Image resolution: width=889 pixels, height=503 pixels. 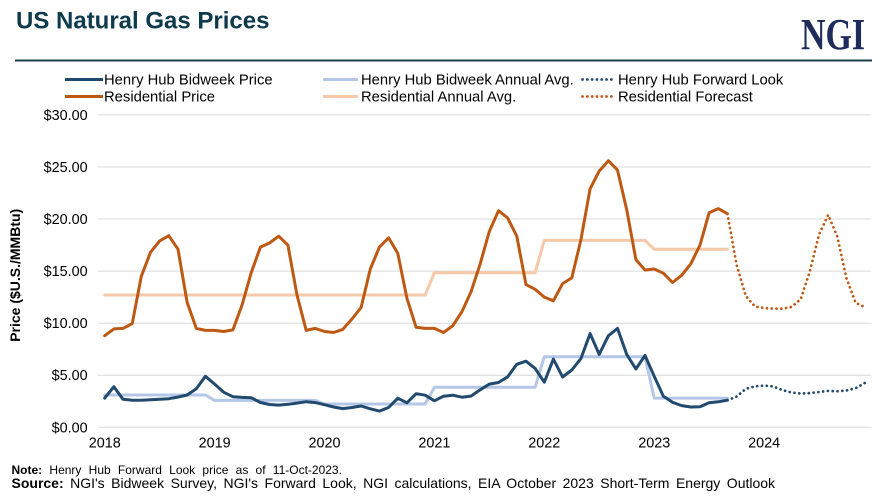 What do you see at coordinates (66, 324) in the screenshot?
I see `svg-text: $10.00` at bounding box center [66, 324].